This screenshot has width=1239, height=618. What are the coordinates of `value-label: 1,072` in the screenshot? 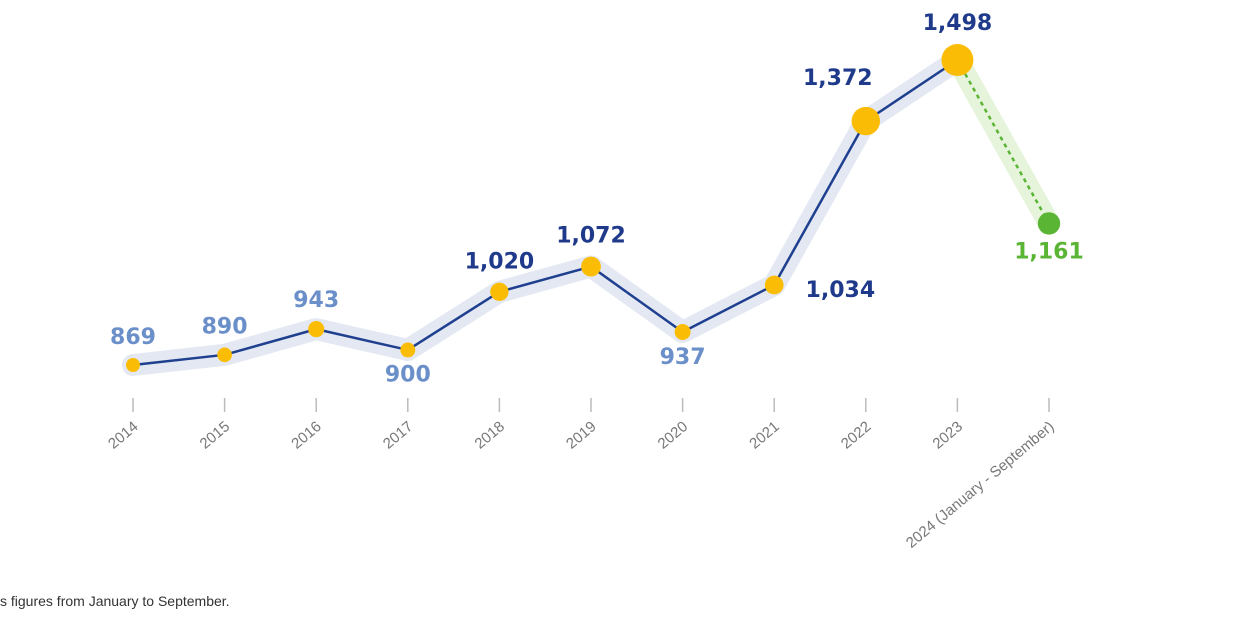 It's located at (591, 236).